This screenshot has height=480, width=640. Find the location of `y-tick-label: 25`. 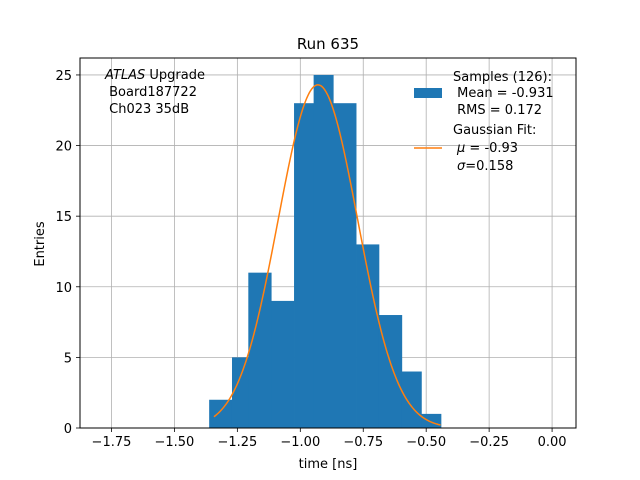

y-tick-label: 25 is located at coordinates (63, 76).